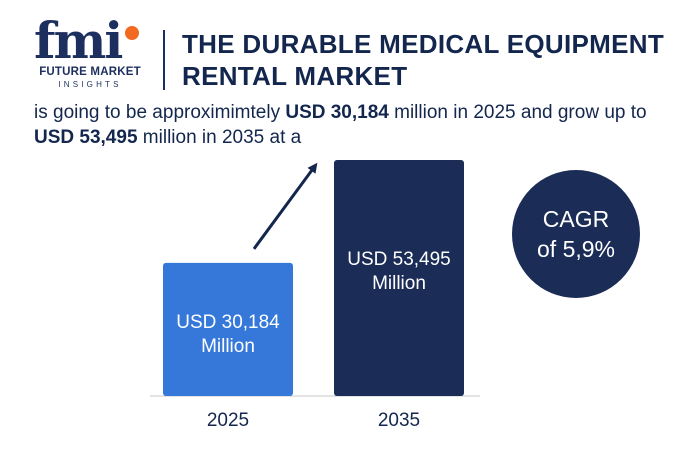 The width and height of the screenshot is (700, 466). I want to click on data-label-line: USD 53,495, so click(399, 259).